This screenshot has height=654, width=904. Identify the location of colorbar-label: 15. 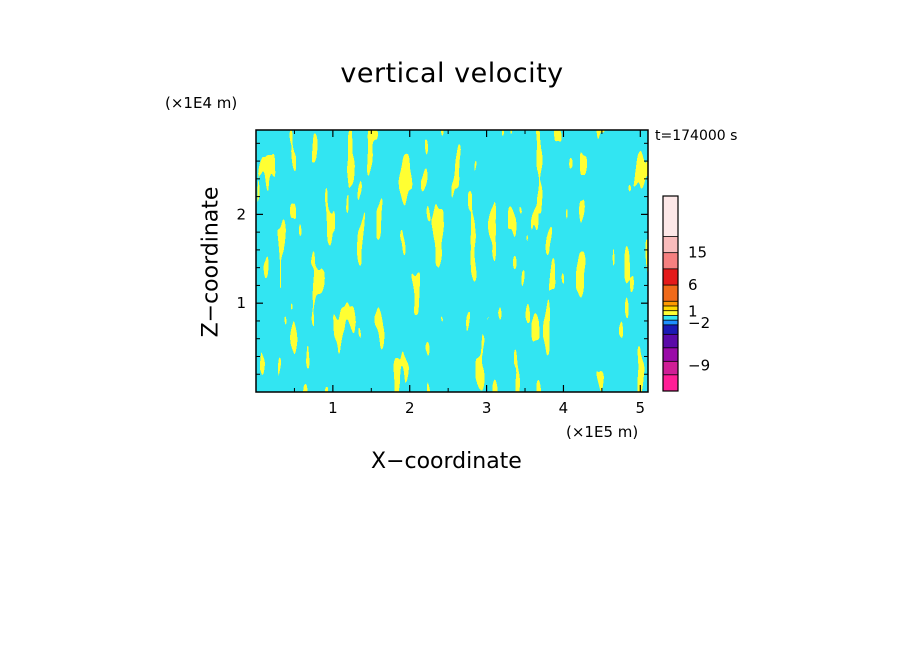
(697, 253).